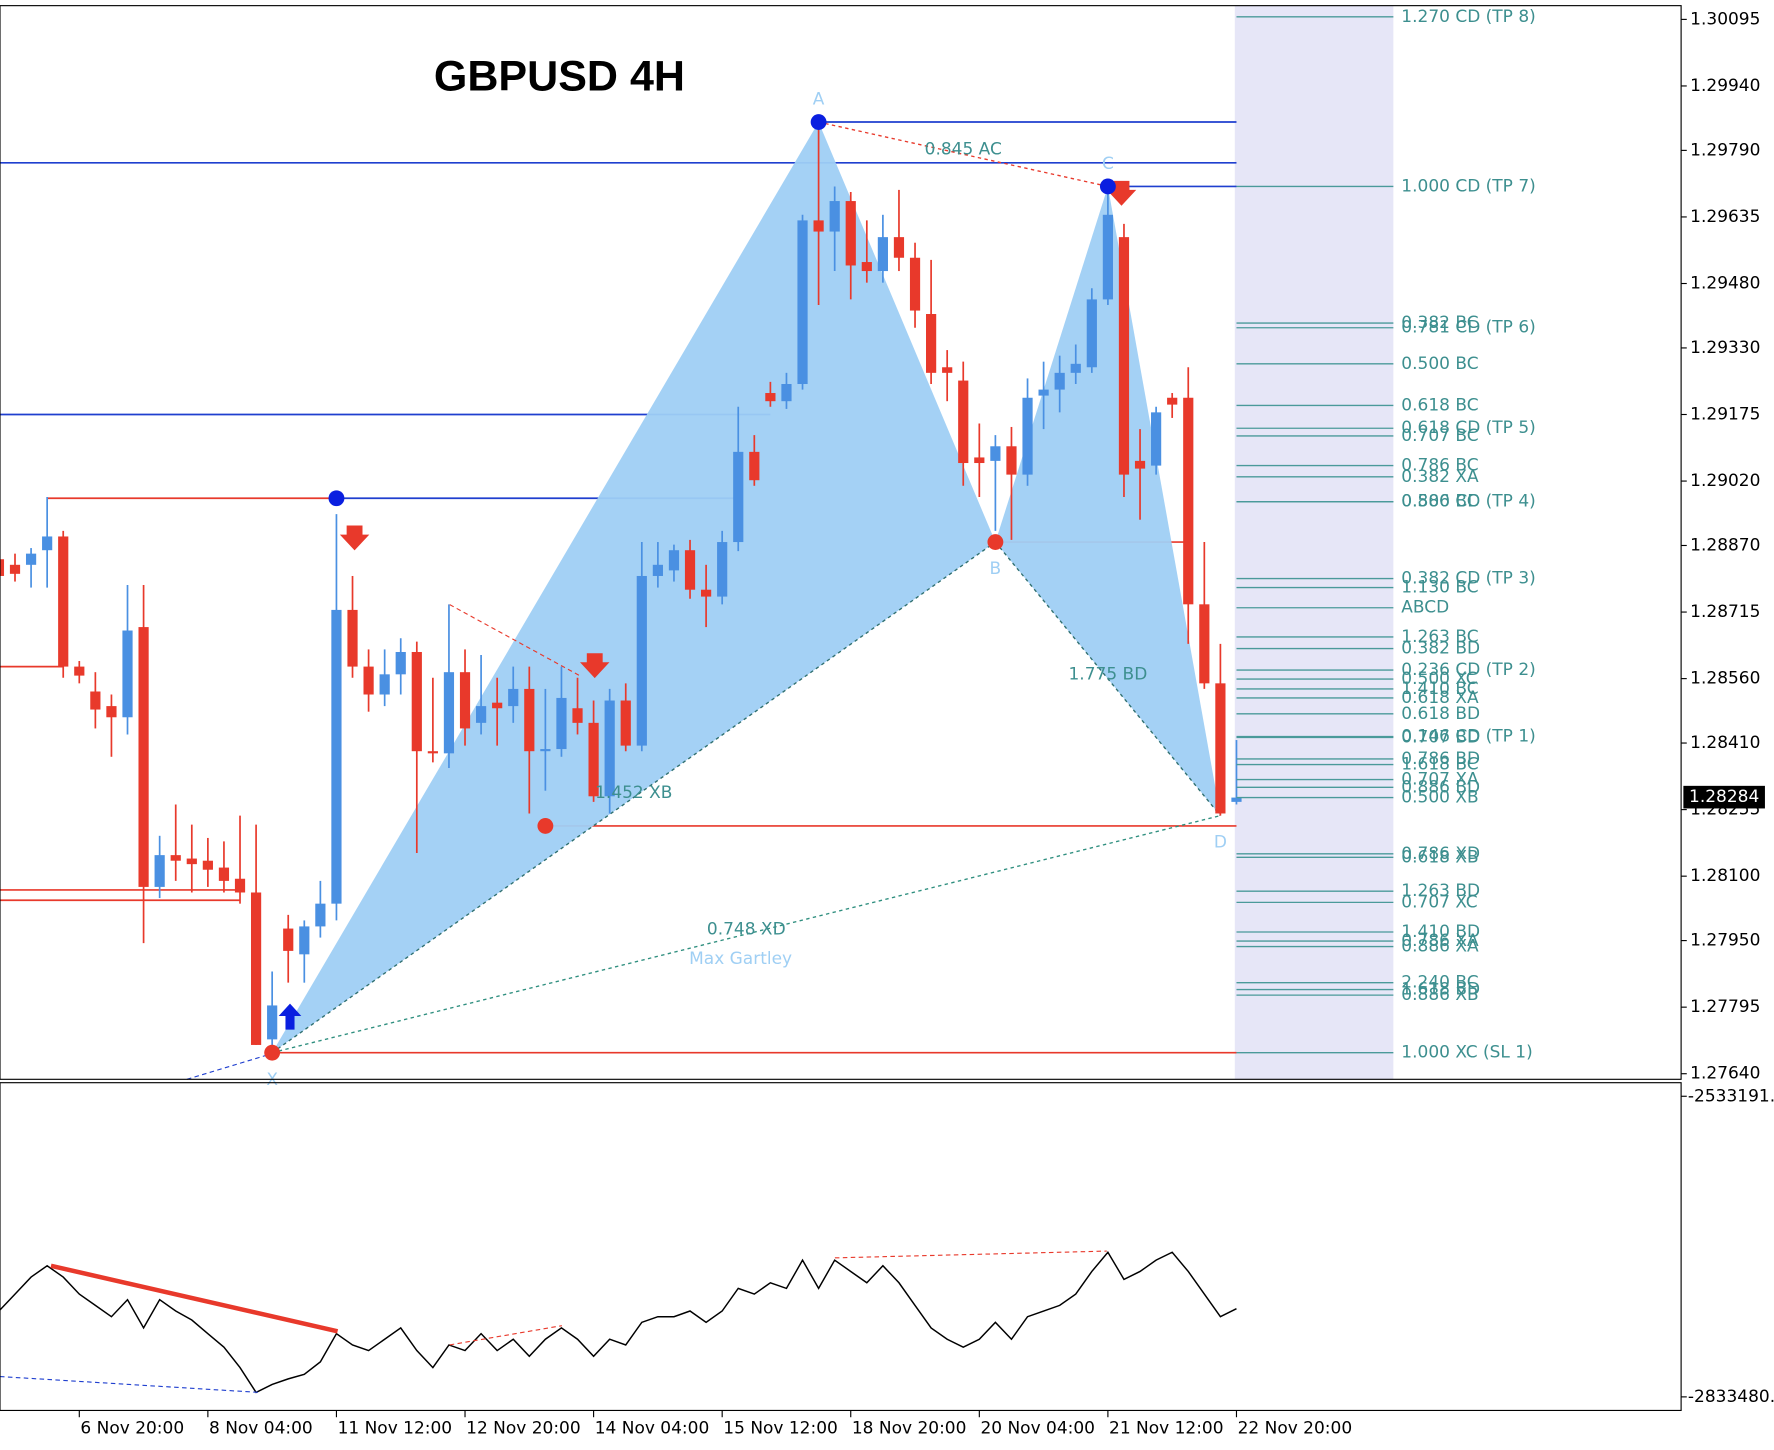 This screenshot has height=1450, width=1774. I want to click on fib-label: 0.707 XA, so click(1440, 780).